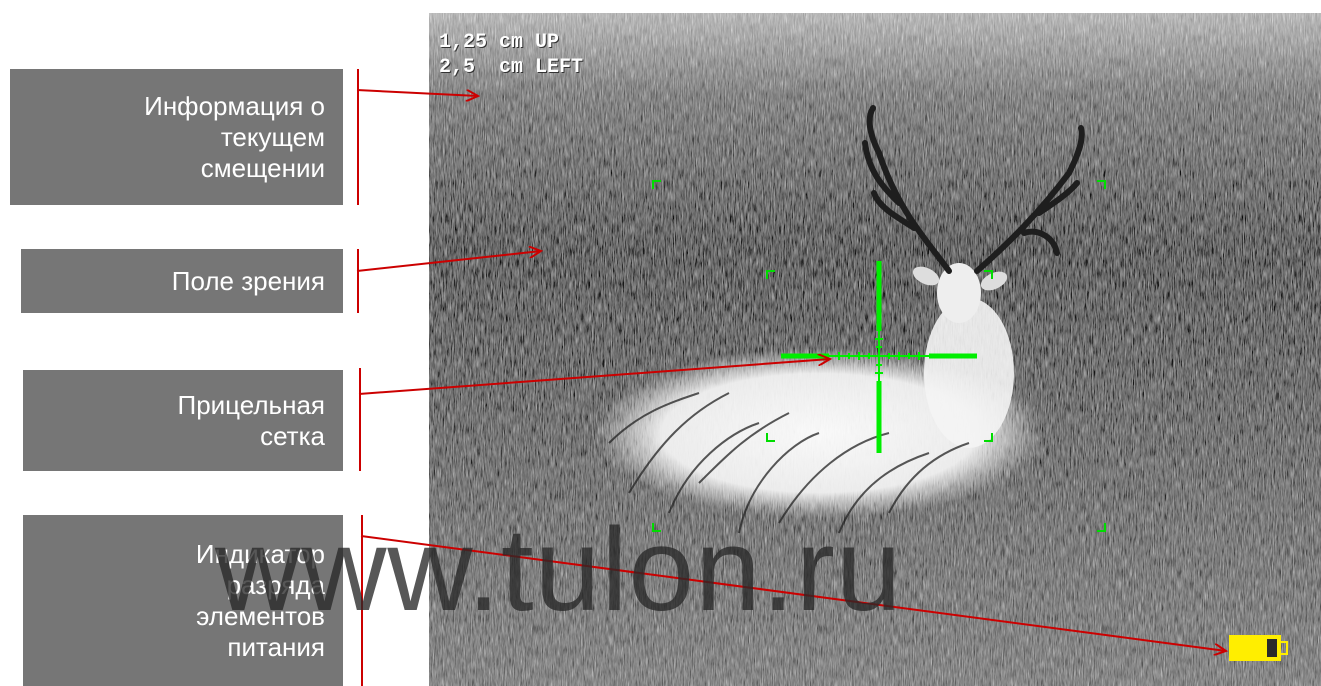 This screenshot has height=686, width=1321. What do you see at coordinates (272, 136) in the screenshot?
I see `label-offset-info-line2: текущем` at bounding box center [272, 136].